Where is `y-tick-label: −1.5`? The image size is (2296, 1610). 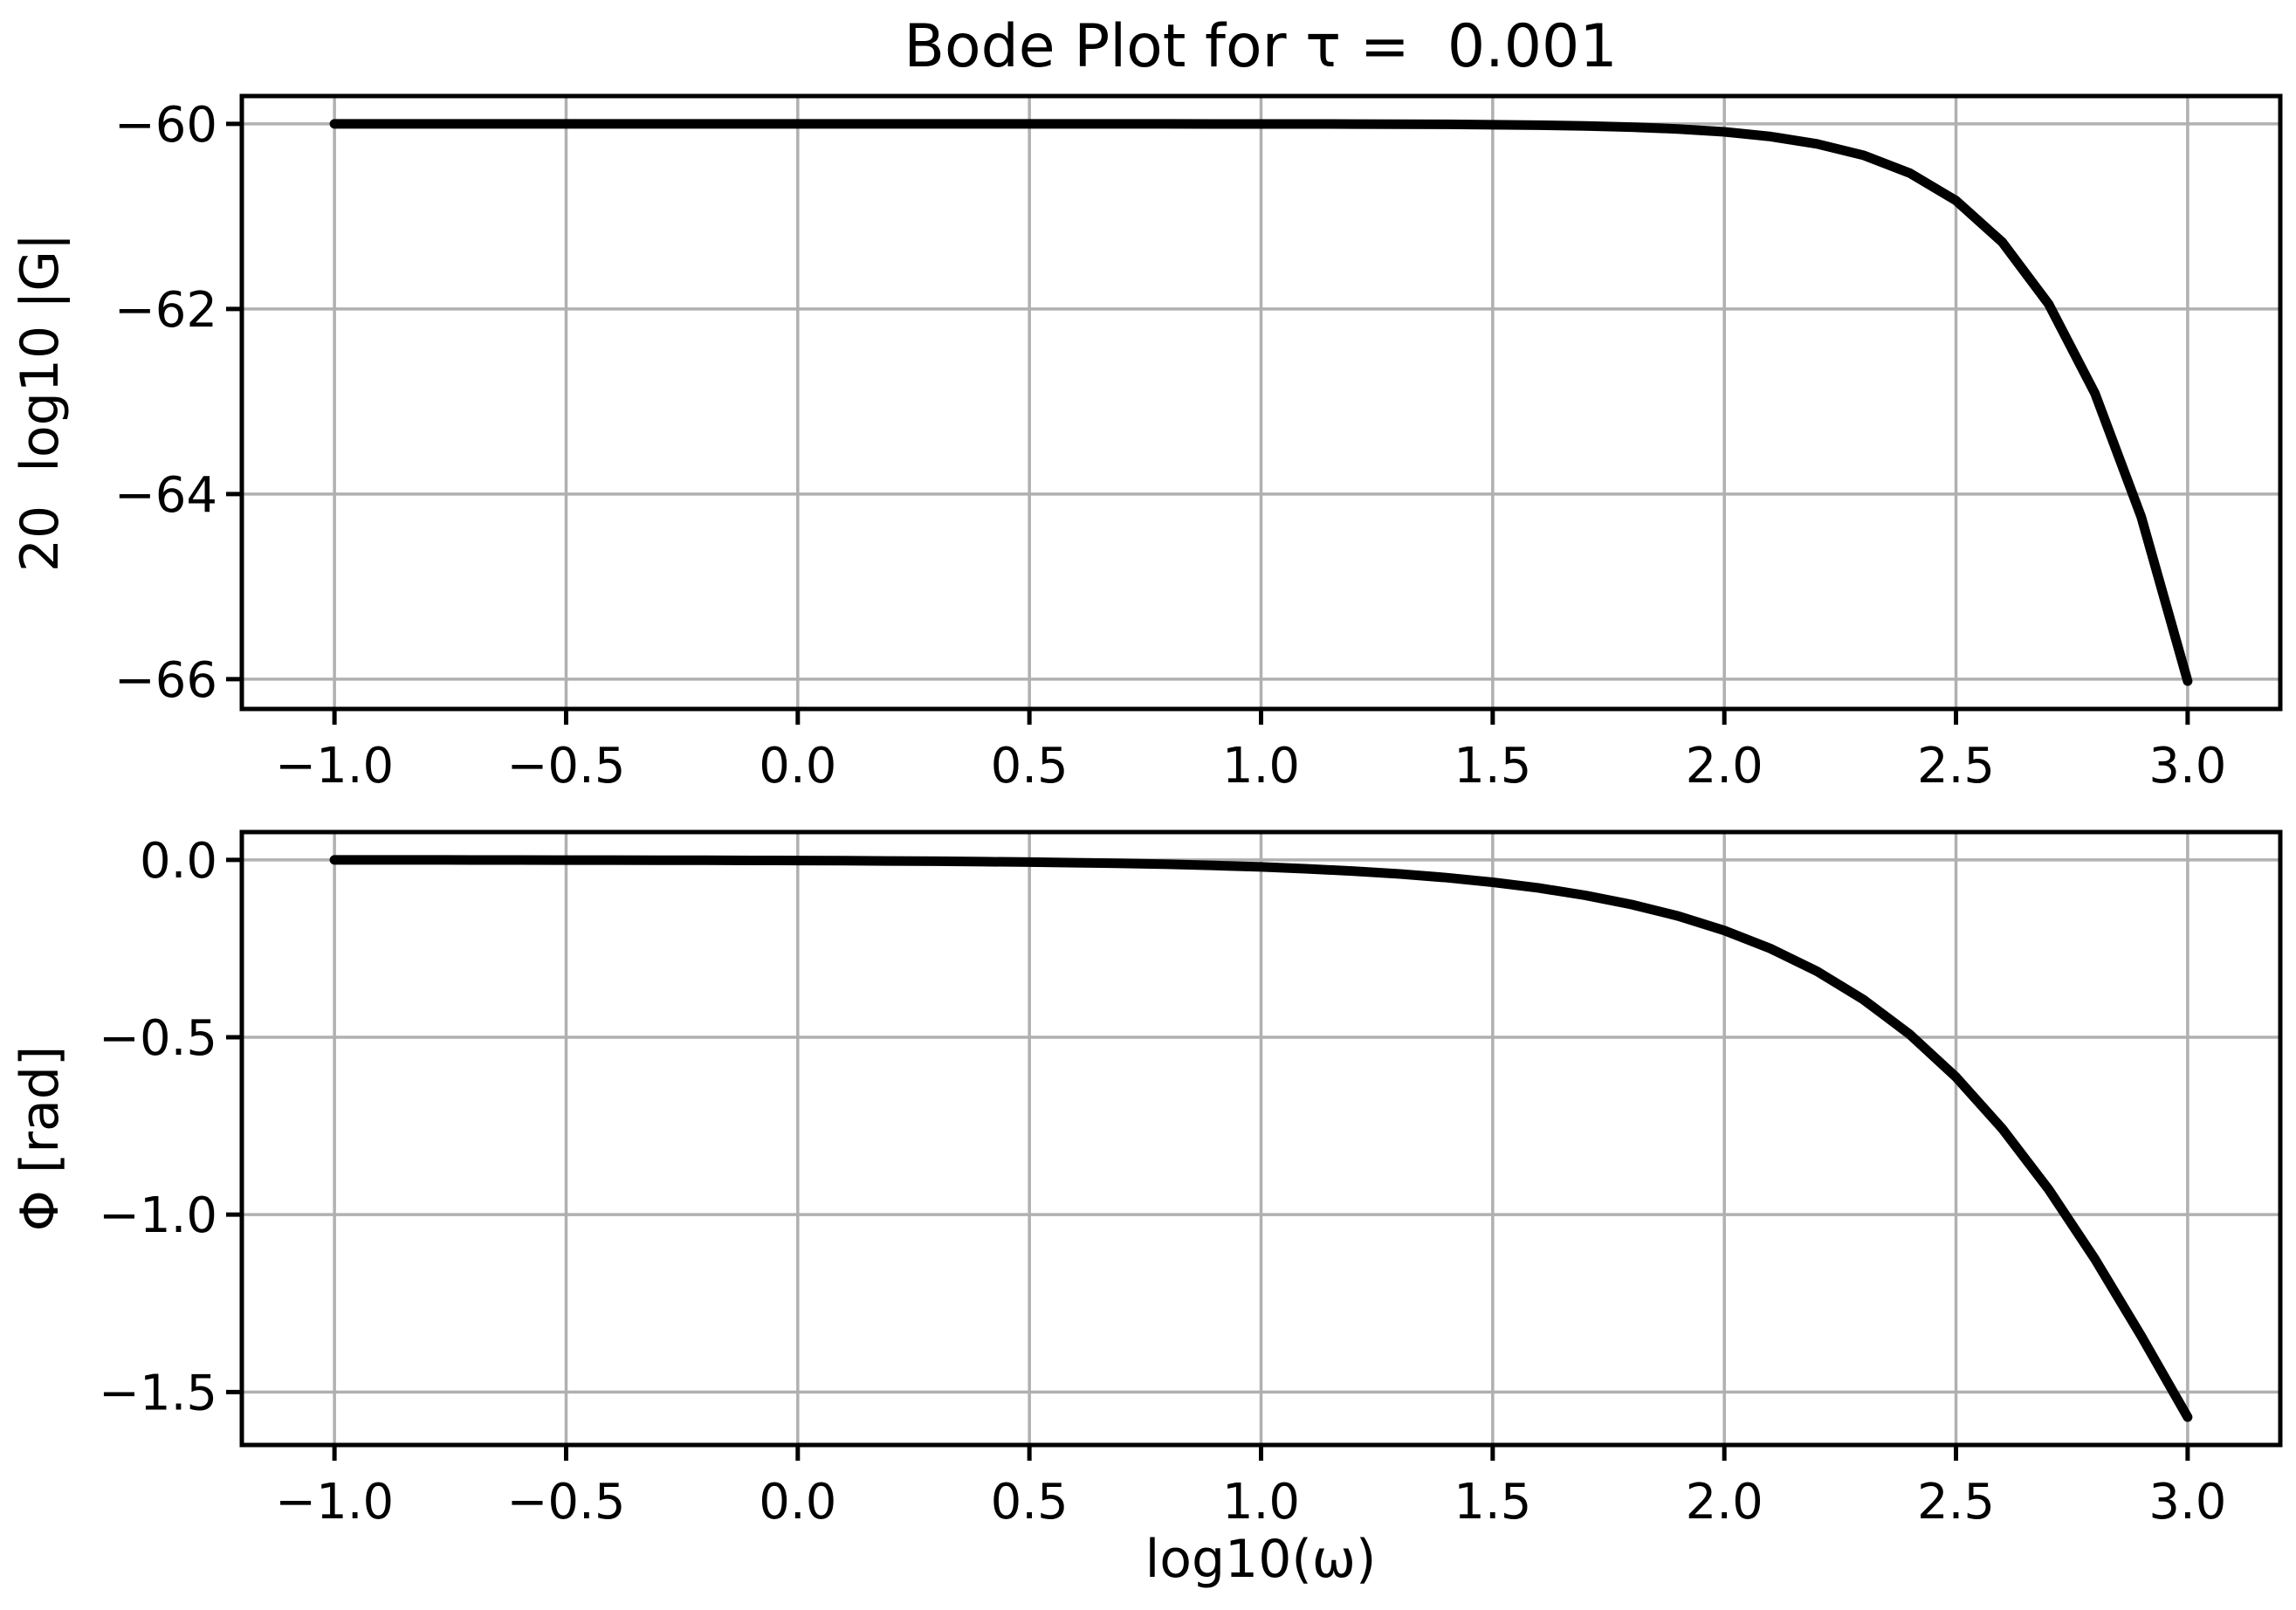
y-tick-label: −1.5 is located at coordinates (158, 1393).